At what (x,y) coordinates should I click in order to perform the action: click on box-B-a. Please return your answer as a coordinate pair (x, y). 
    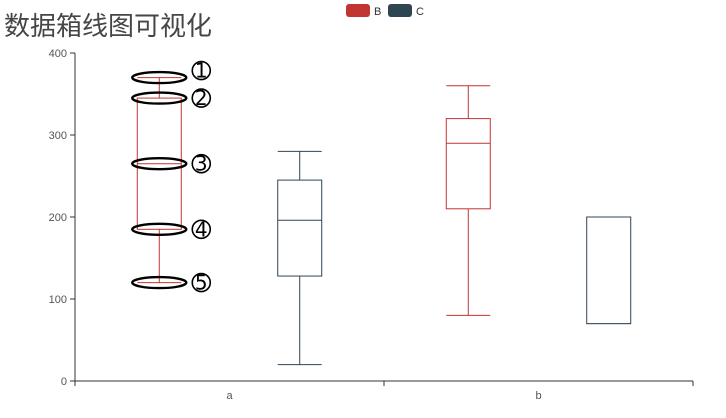
    Looking at the image, I should click on (159, 180).